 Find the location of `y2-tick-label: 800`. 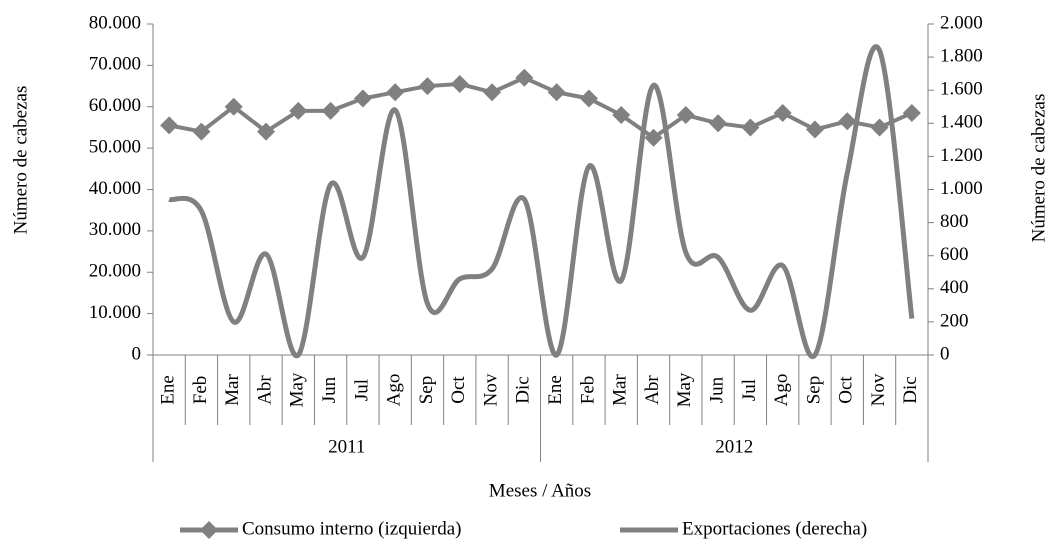

y2-tick-label: 800 is located at coordinates (954, 221).